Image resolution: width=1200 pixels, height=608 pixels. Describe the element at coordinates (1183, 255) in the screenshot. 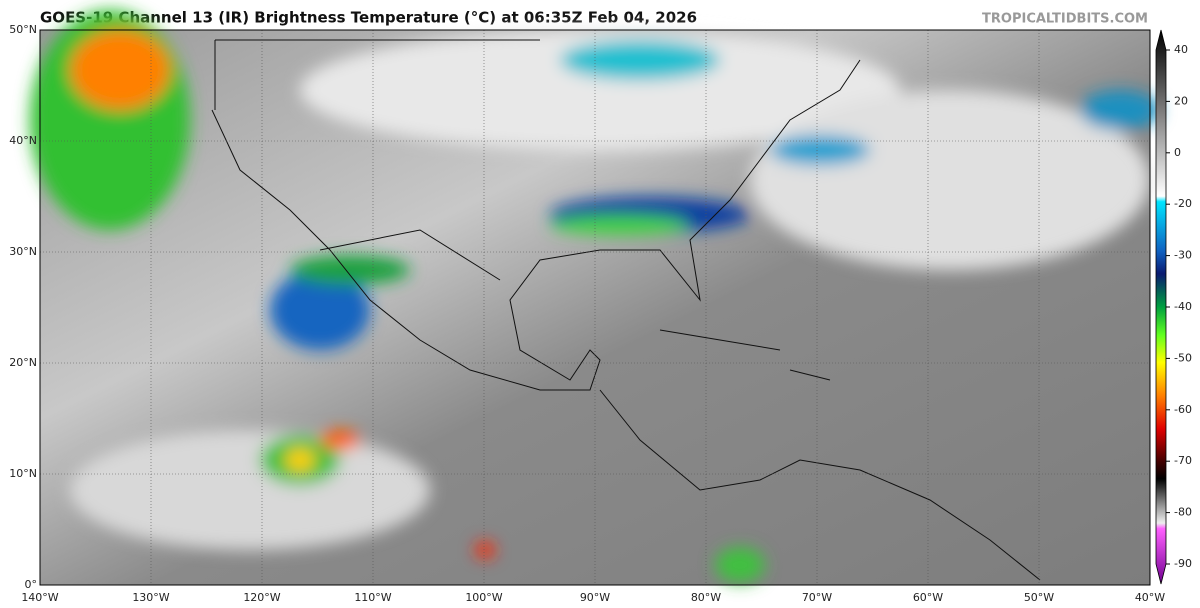

I see `colorbar-tick-label: -30` at that location.